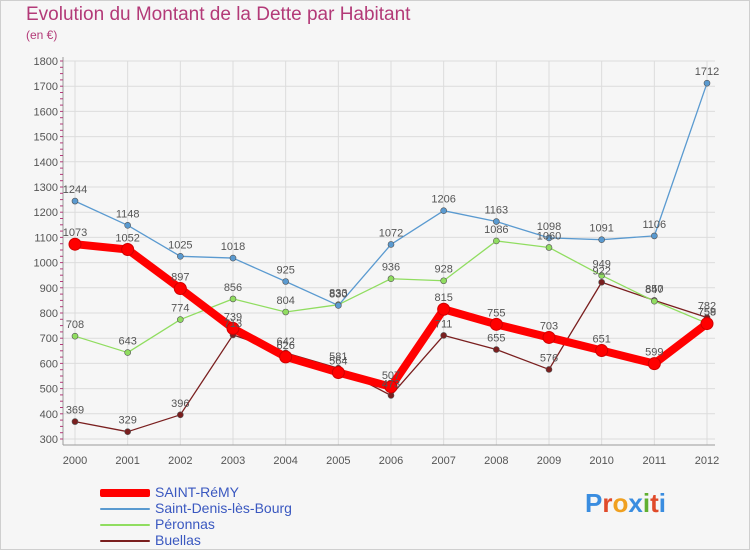 This screenshot has width=750, height=550. I want to click on data-label: 804, so click(285, 301).